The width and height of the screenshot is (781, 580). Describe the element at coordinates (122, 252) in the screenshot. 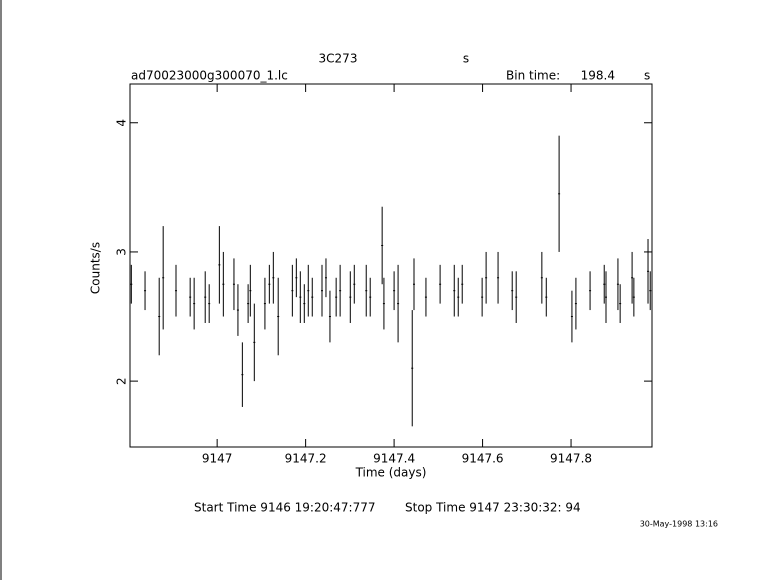

I see `y-tick-label: 3` at that location.